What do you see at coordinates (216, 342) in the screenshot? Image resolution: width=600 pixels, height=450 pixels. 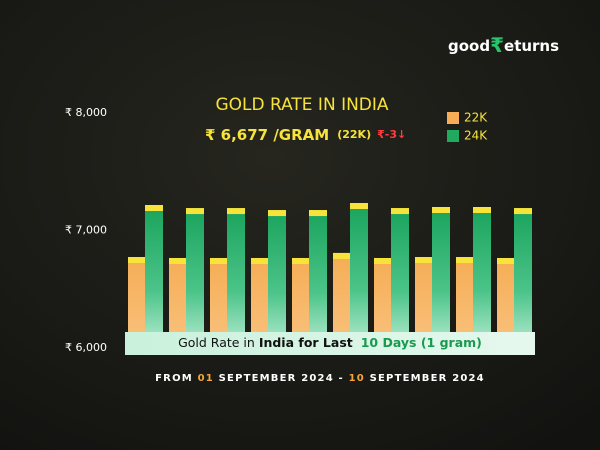 I see `banner-part: Gold Rate in` at bounding box center [216, 342].